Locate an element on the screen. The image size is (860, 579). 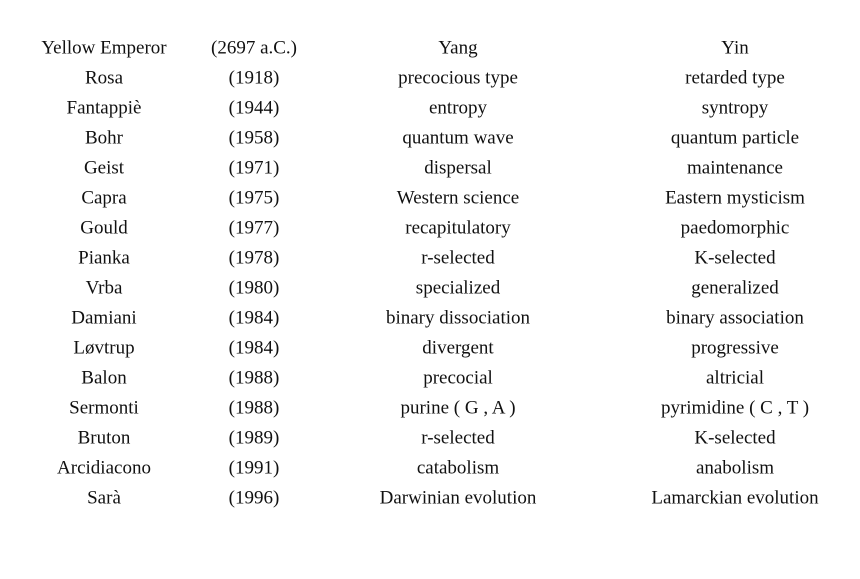
yang-term: Western science is located at coordinates (458, 198).